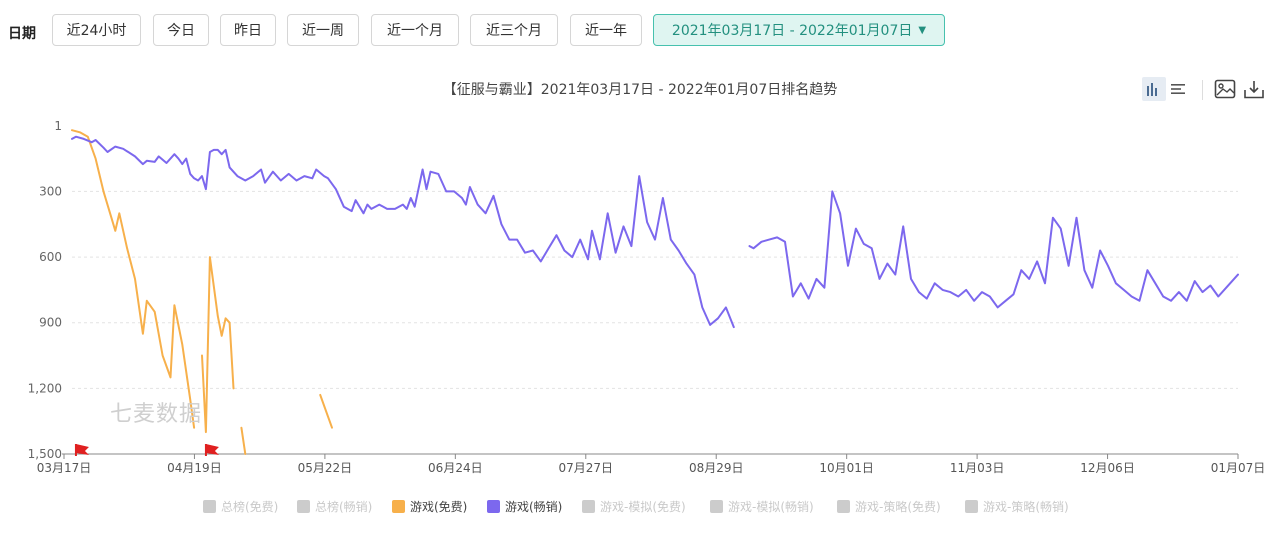 The width and height of the screenshot is (1280, 542). I want to click on image-download-icon, so click(1225, 89).